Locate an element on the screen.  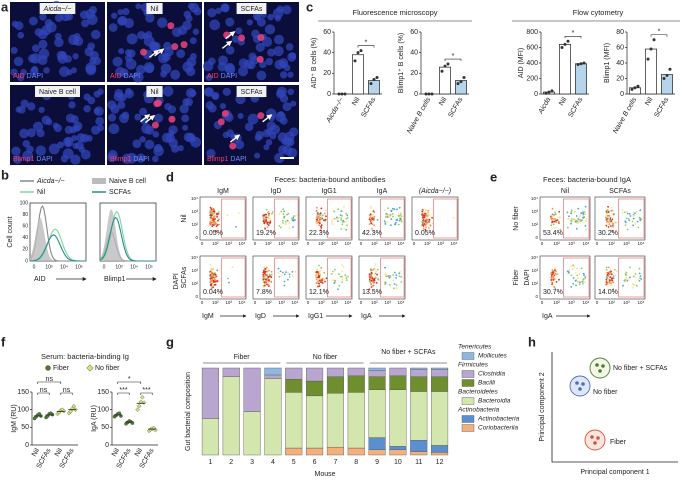
x-axis-label: IgG1 is located at coordinates (315, 316).